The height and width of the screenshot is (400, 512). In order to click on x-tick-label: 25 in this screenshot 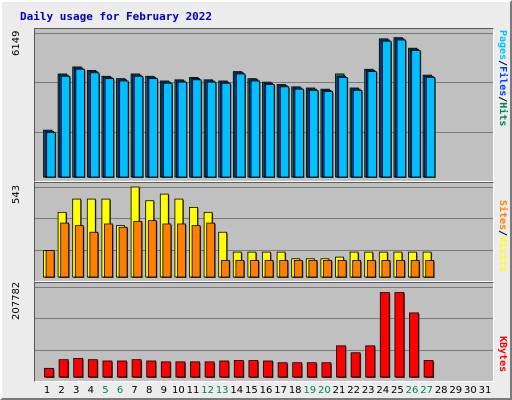, I will do `click(397, 390)`.